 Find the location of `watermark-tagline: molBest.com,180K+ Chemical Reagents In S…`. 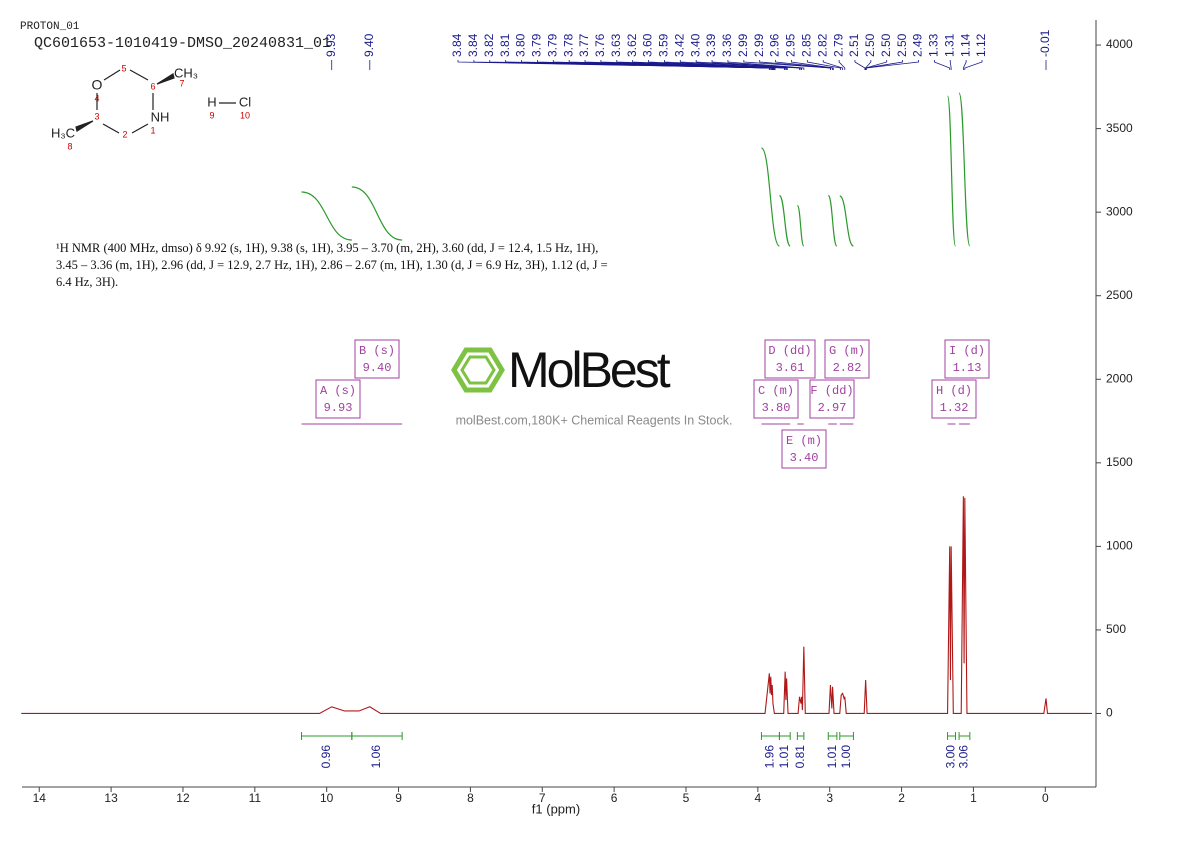

watermark-tagline: molBest.com,180K+ Chemical Reagents In S… is located at coordinates (594, 420).